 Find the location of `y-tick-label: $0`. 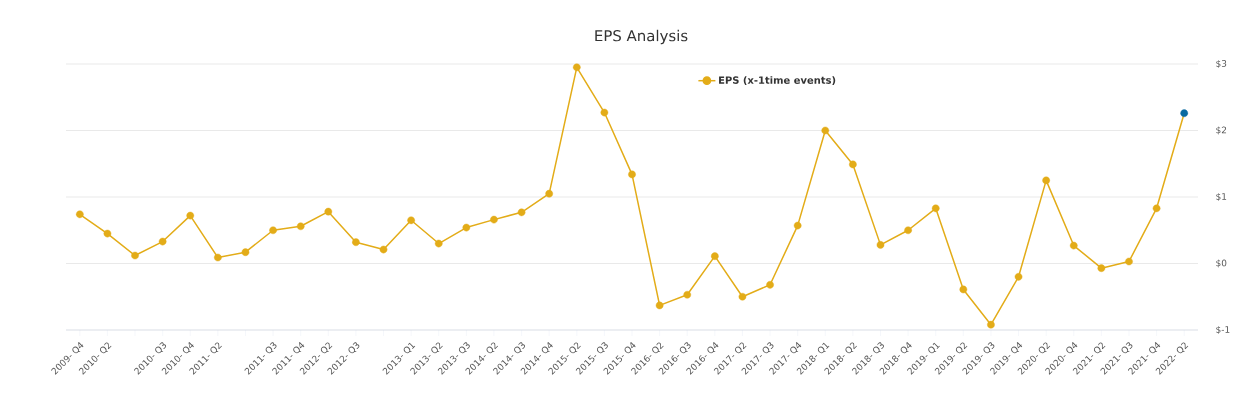

y-tick-label: $0 is located at coordinates (1221, 263).